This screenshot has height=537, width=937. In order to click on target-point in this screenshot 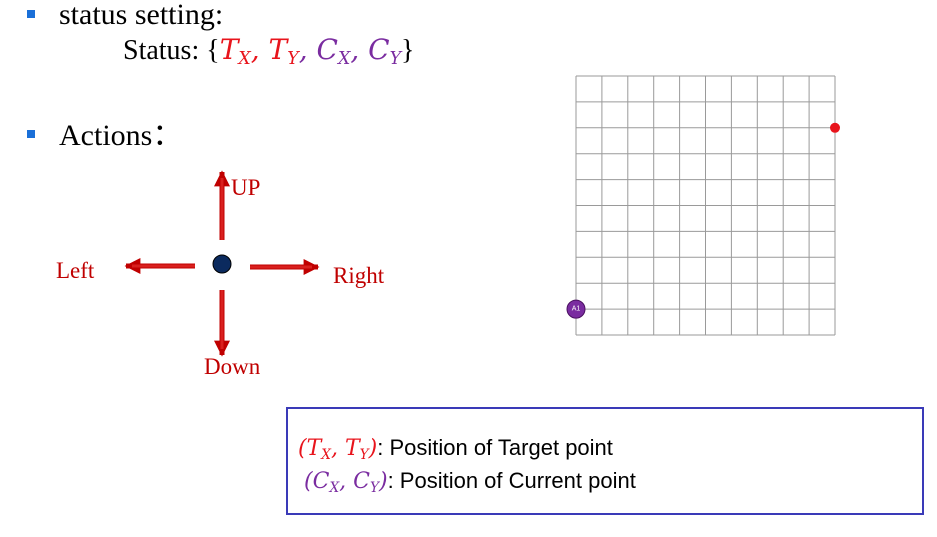, I will do `click(835, 127)`.